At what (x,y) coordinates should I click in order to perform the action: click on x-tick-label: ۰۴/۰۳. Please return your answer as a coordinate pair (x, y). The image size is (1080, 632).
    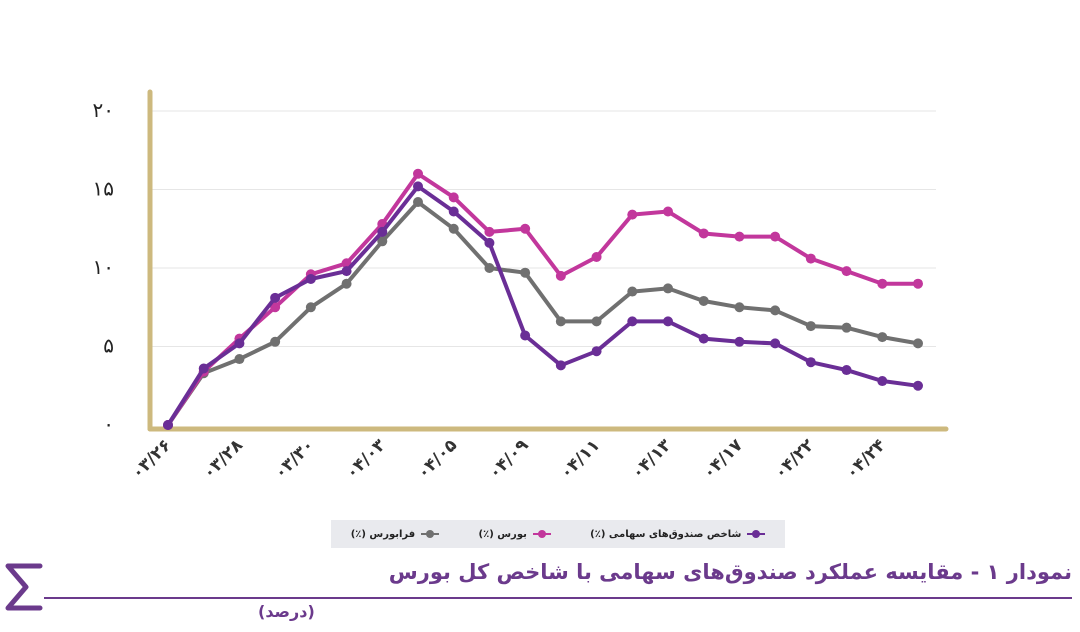
    Looking at the image, I should click on (366, 459).